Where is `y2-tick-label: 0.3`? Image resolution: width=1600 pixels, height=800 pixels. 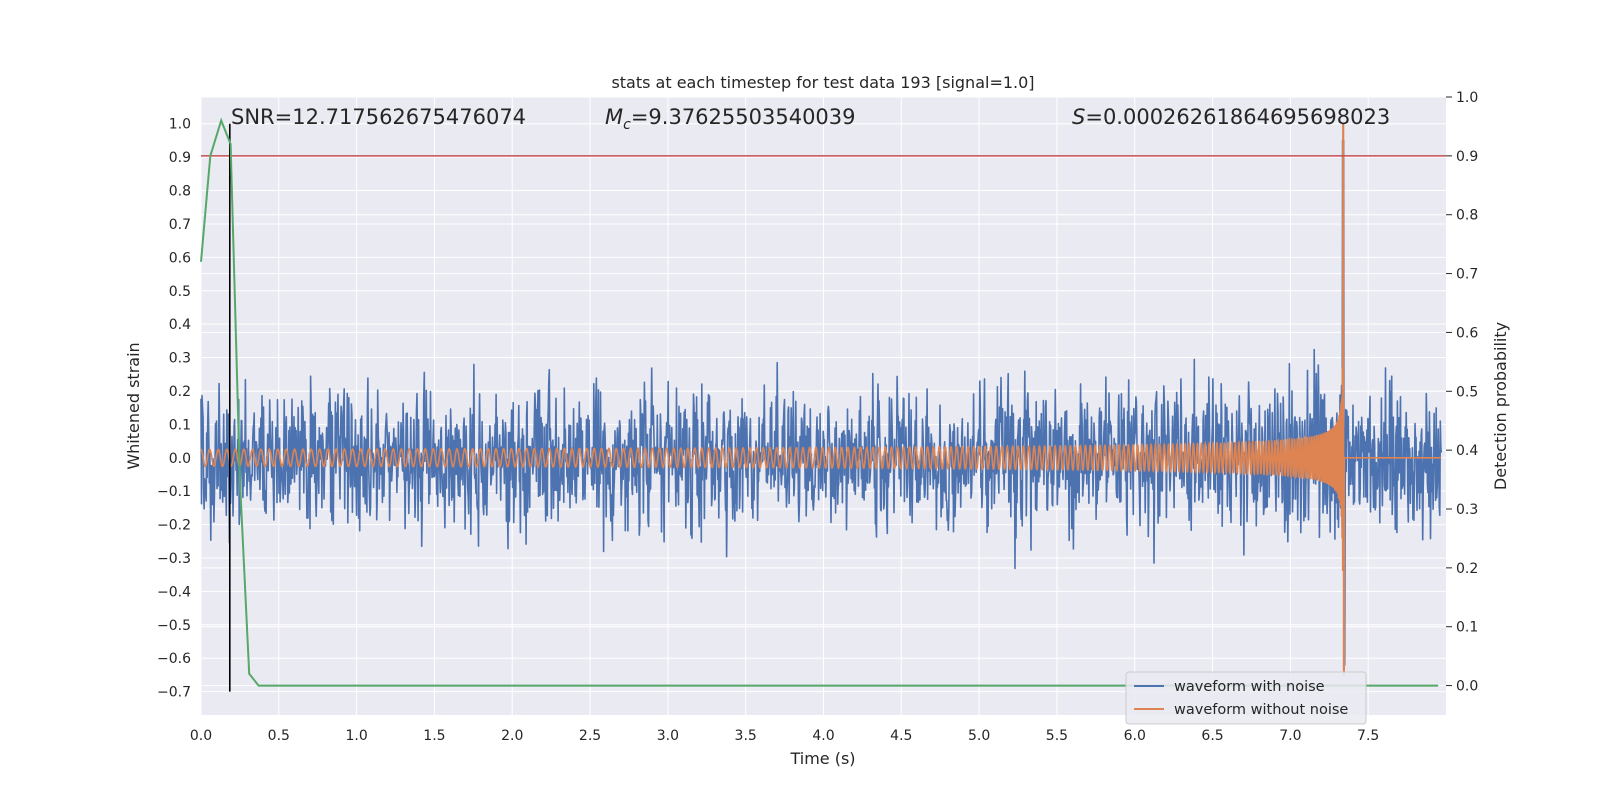
y2-tick-label: 0.3 is located at coordinates (1467, 510).